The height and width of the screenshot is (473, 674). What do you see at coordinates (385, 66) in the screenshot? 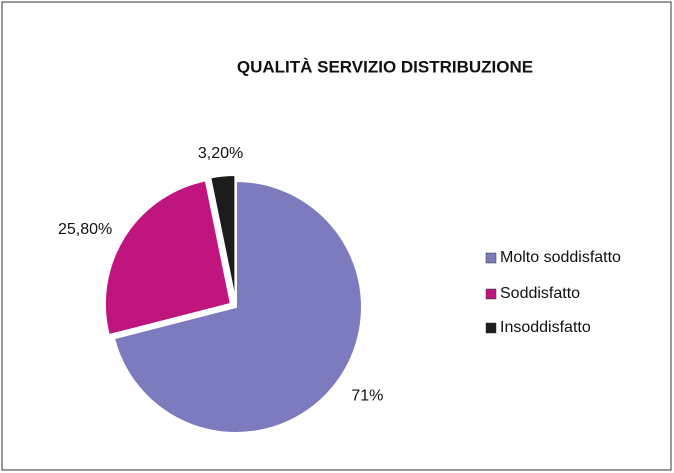
I see `chart-title: QUALITÀ SERVIZIO DISTRIBUZIONE` at bounding box center [385, 66].